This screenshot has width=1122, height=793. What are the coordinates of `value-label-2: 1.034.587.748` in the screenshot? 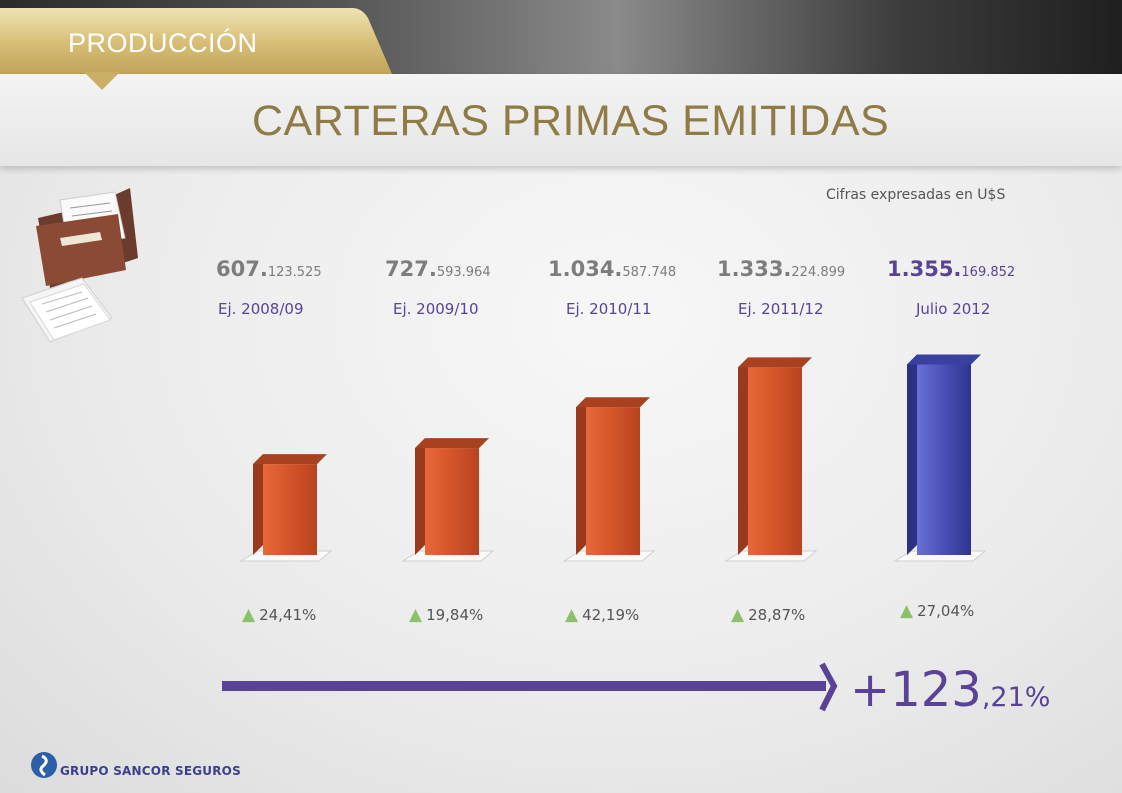 It's located at (612, 269).